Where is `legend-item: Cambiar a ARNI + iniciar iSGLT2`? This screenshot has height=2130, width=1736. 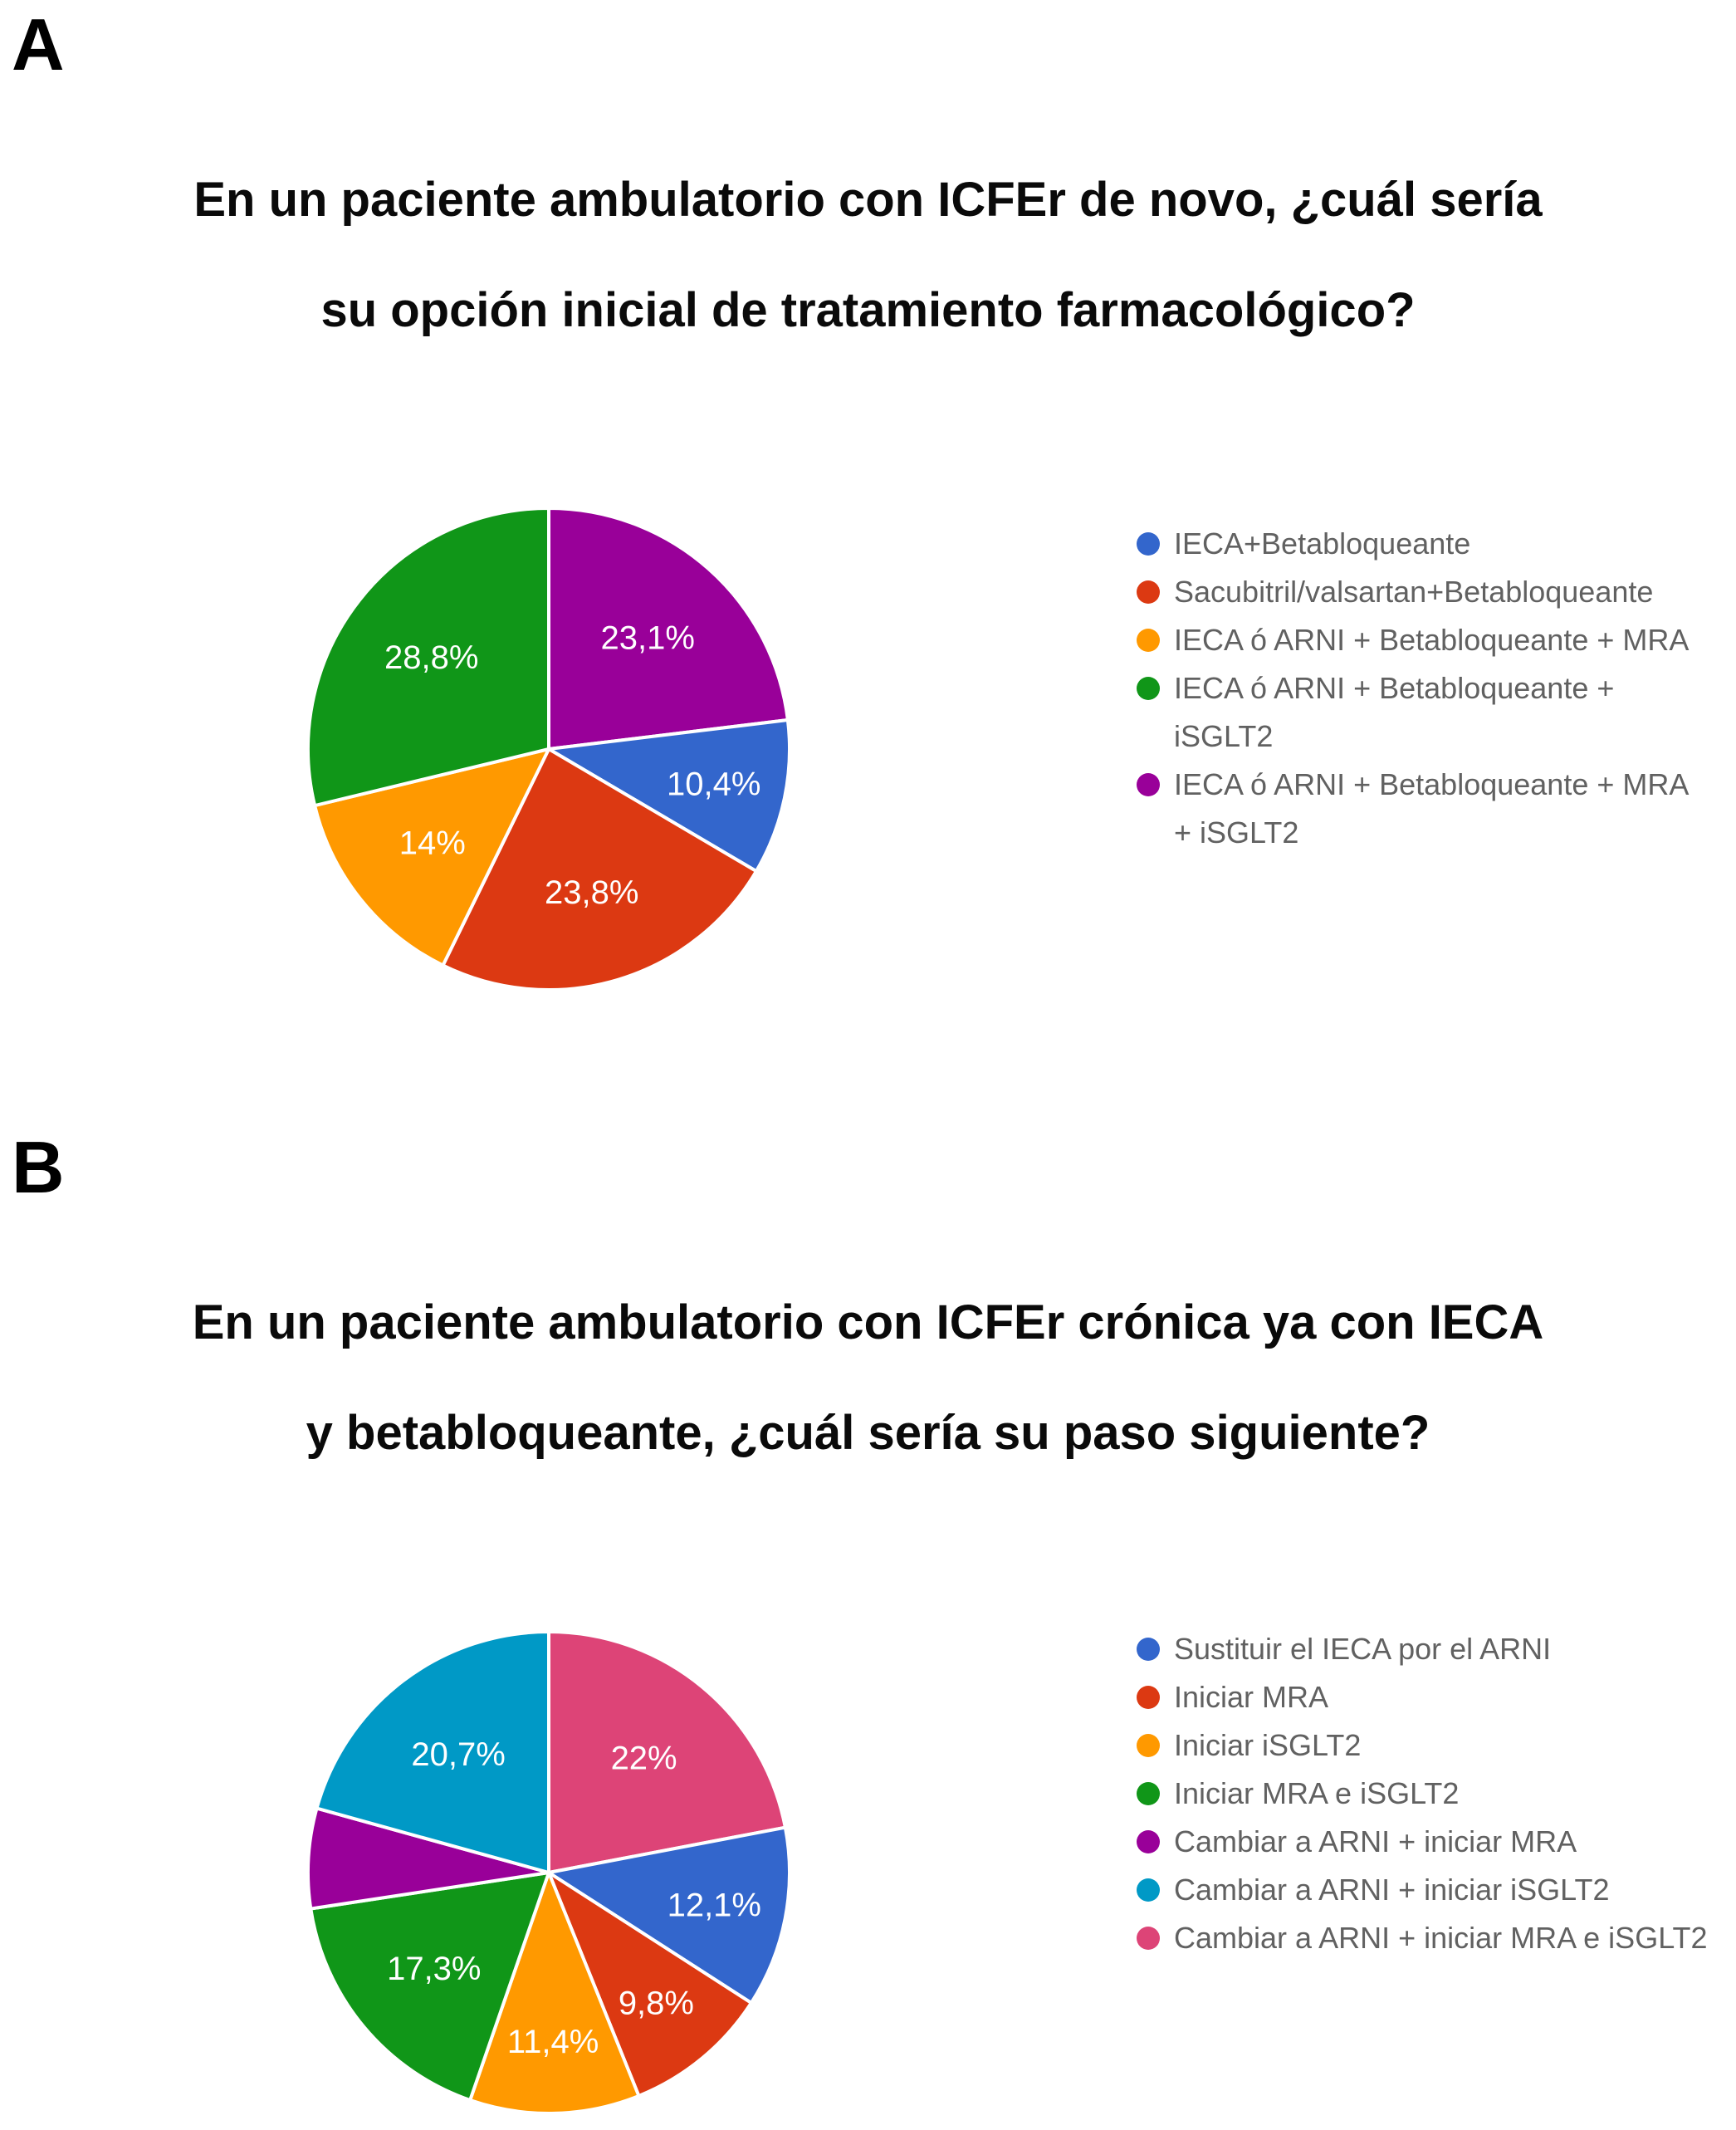 legend-item: Cambiar a ARNI + iniciar iSGLT2 is located at coordinates (1422, 1890).